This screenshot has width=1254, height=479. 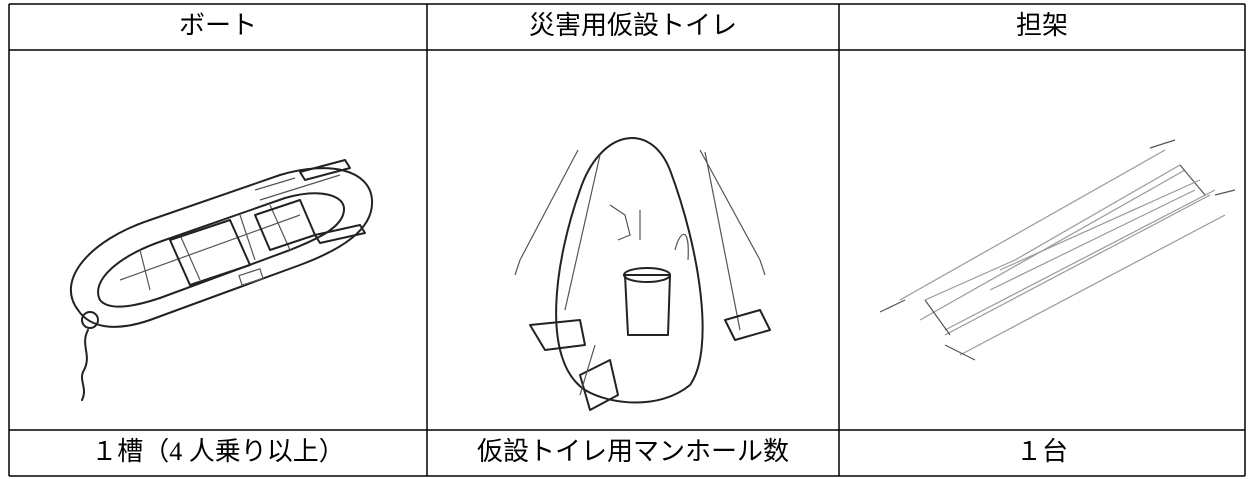 I want to click on header-cell: 担架, so click(x=1042, y=25).